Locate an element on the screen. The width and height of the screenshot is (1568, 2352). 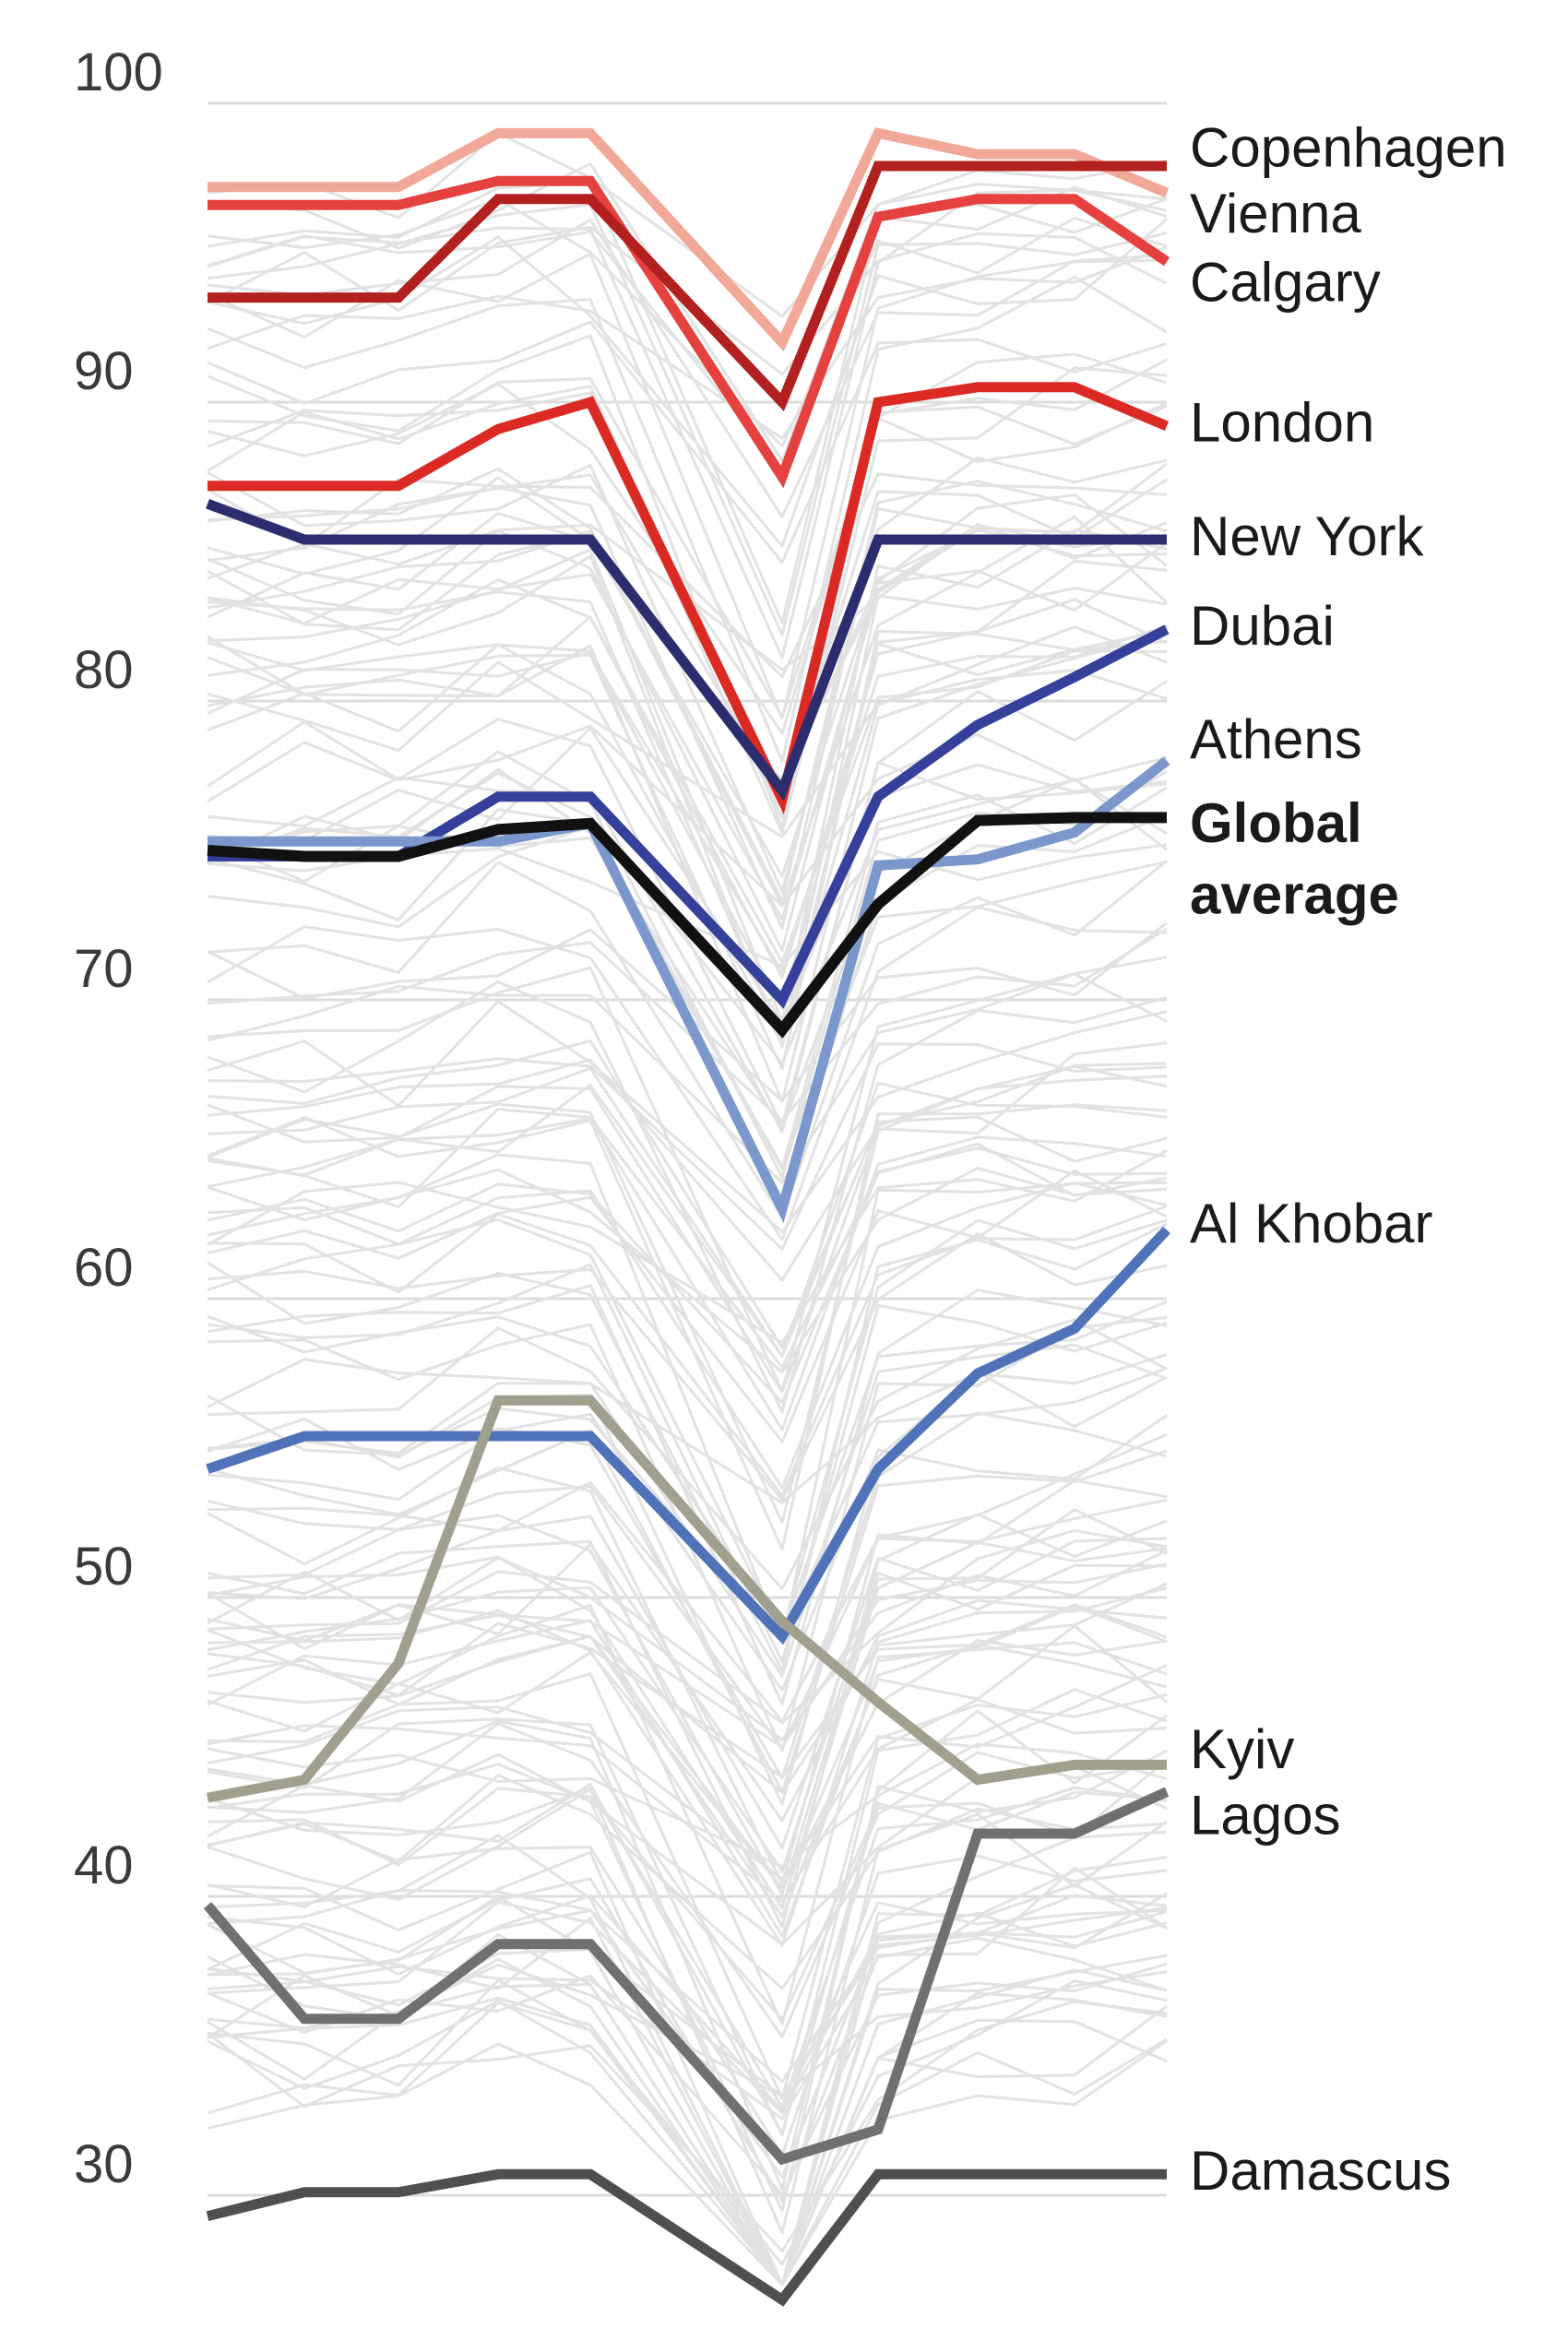
series-label: London is located at coordinates (1282, 423).